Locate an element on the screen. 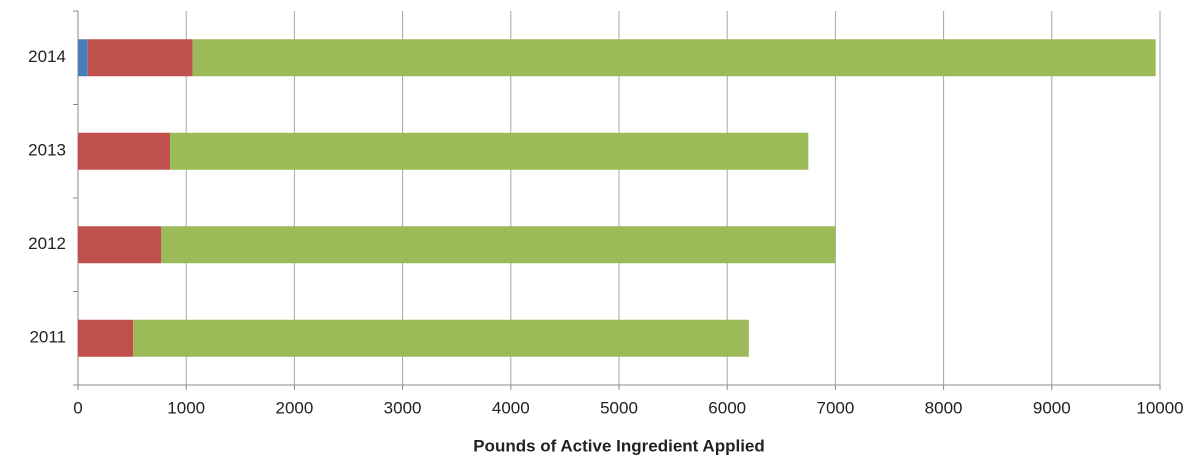  x-tick-label: 4000 is located at coordinates (511, 407).